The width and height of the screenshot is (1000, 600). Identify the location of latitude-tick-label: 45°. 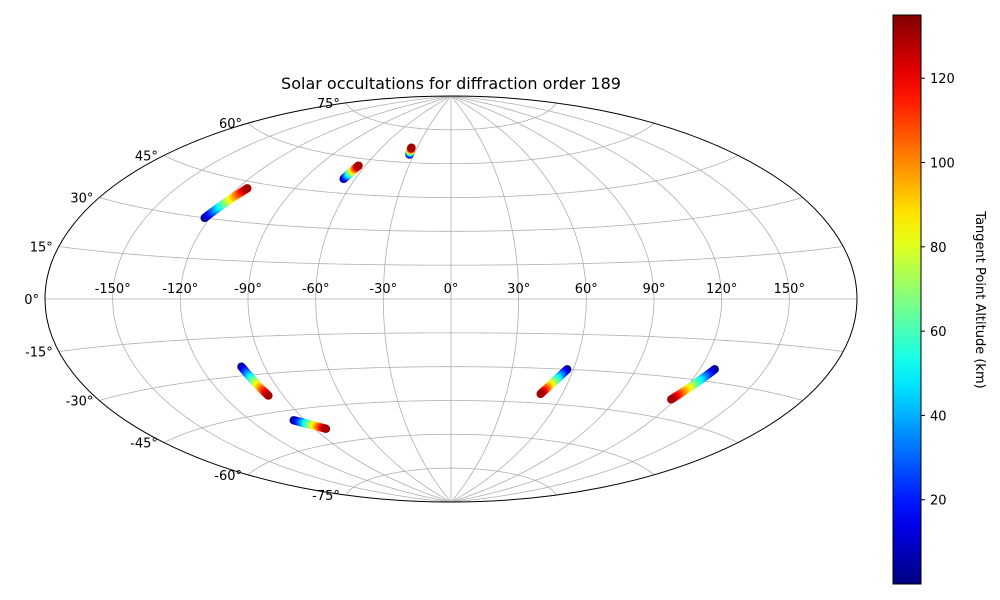
(146, 157).